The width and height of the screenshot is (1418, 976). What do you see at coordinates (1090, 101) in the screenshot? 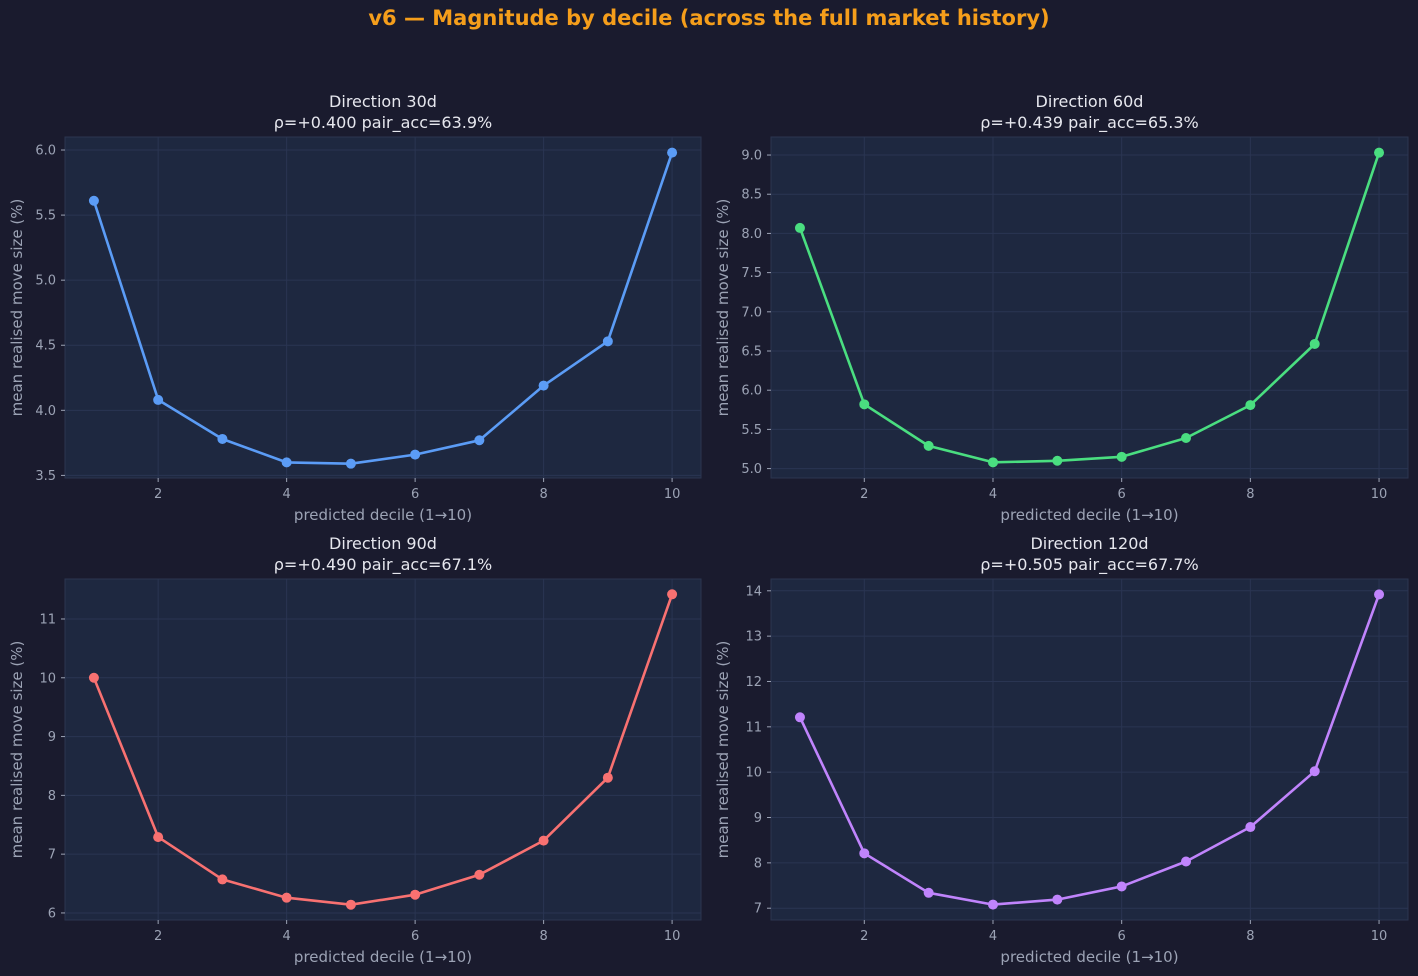
I see `panel-title: Direction 60d` at bounding box center [1090, 101].